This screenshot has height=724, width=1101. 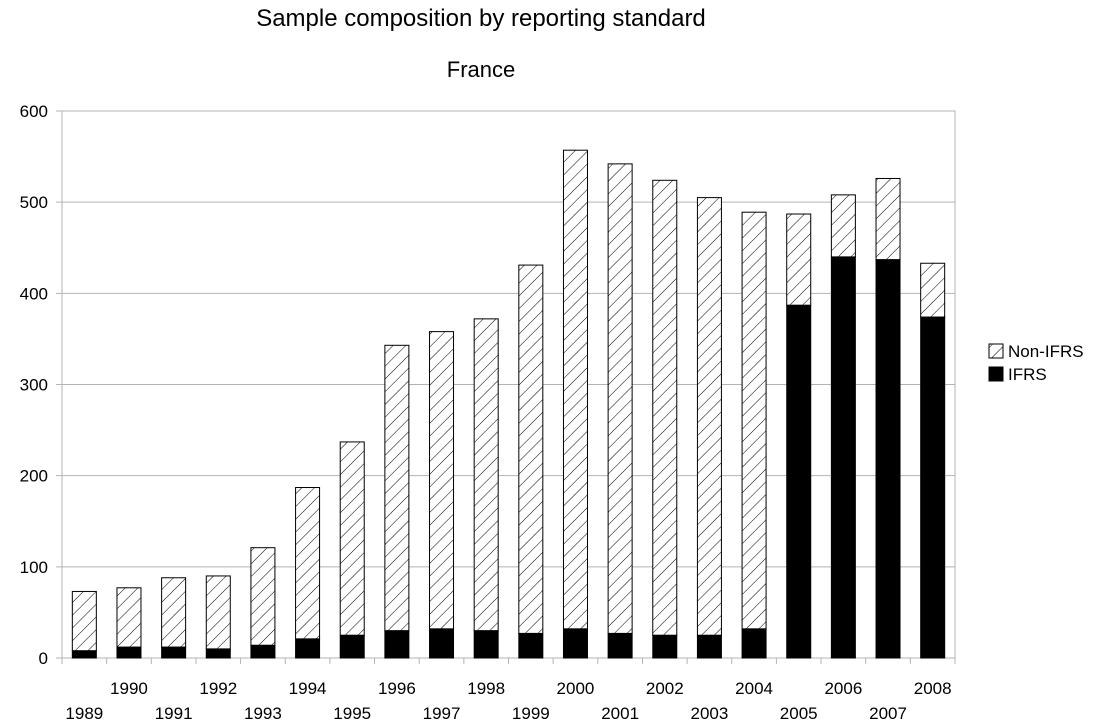 What do you see at coordinates (352, 713) in the screenshot?
I see `x-tick-label: 1995` at bounding box center [352, 713].